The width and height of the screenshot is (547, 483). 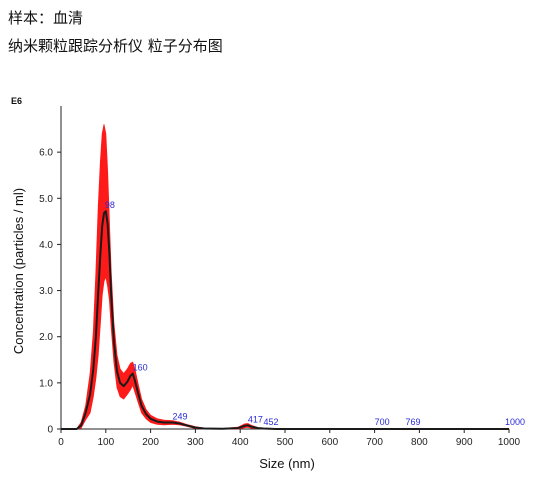 What do you see at coordinates (115, 46) in the screenshot?
I see `chart-caption: 纳米颗粒跟踪分析仪 粒子分布图` at bounding box center [115, 46].